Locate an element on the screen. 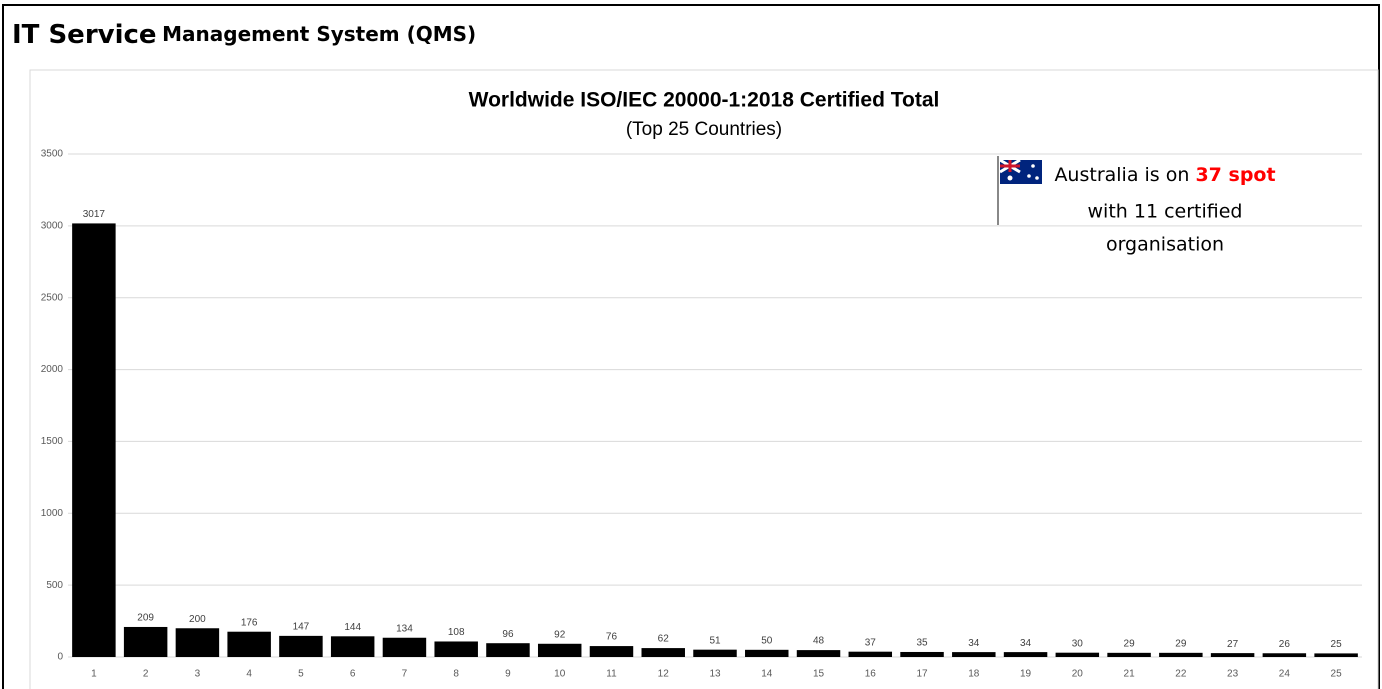 The height and width of the screenshot is (689, 1382). value-label: 134 is located at coordinates (404, 628).